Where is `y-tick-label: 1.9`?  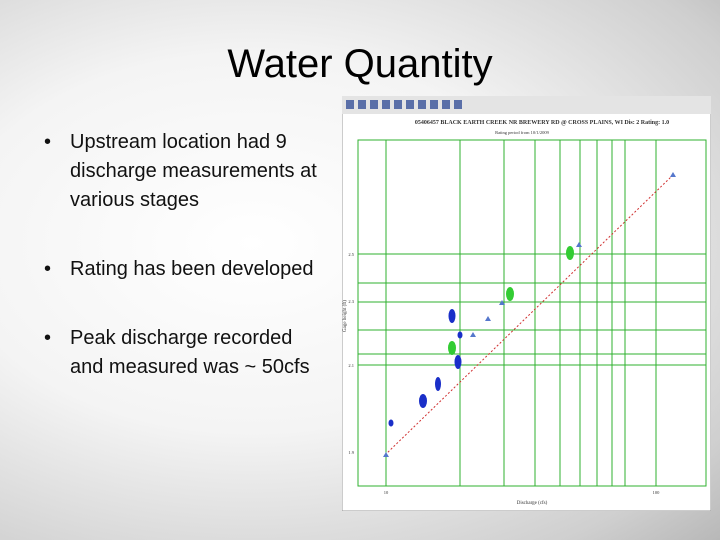
y-tick-label: 1.9 is located at coordinates (351, 452).